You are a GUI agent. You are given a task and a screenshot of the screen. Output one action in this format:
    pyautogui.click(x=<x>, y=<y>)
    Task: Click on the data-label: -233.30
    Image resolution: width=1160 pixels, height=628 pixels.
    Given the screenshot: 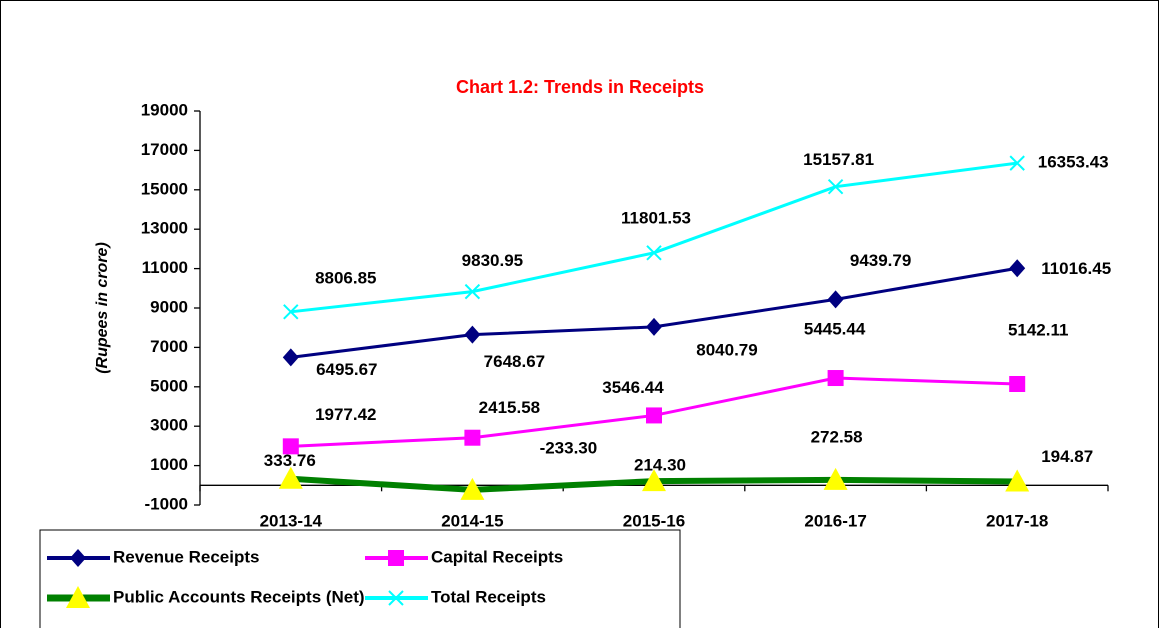 What is the action you would take?
    pyautogui.click(x=569, y=447)
    